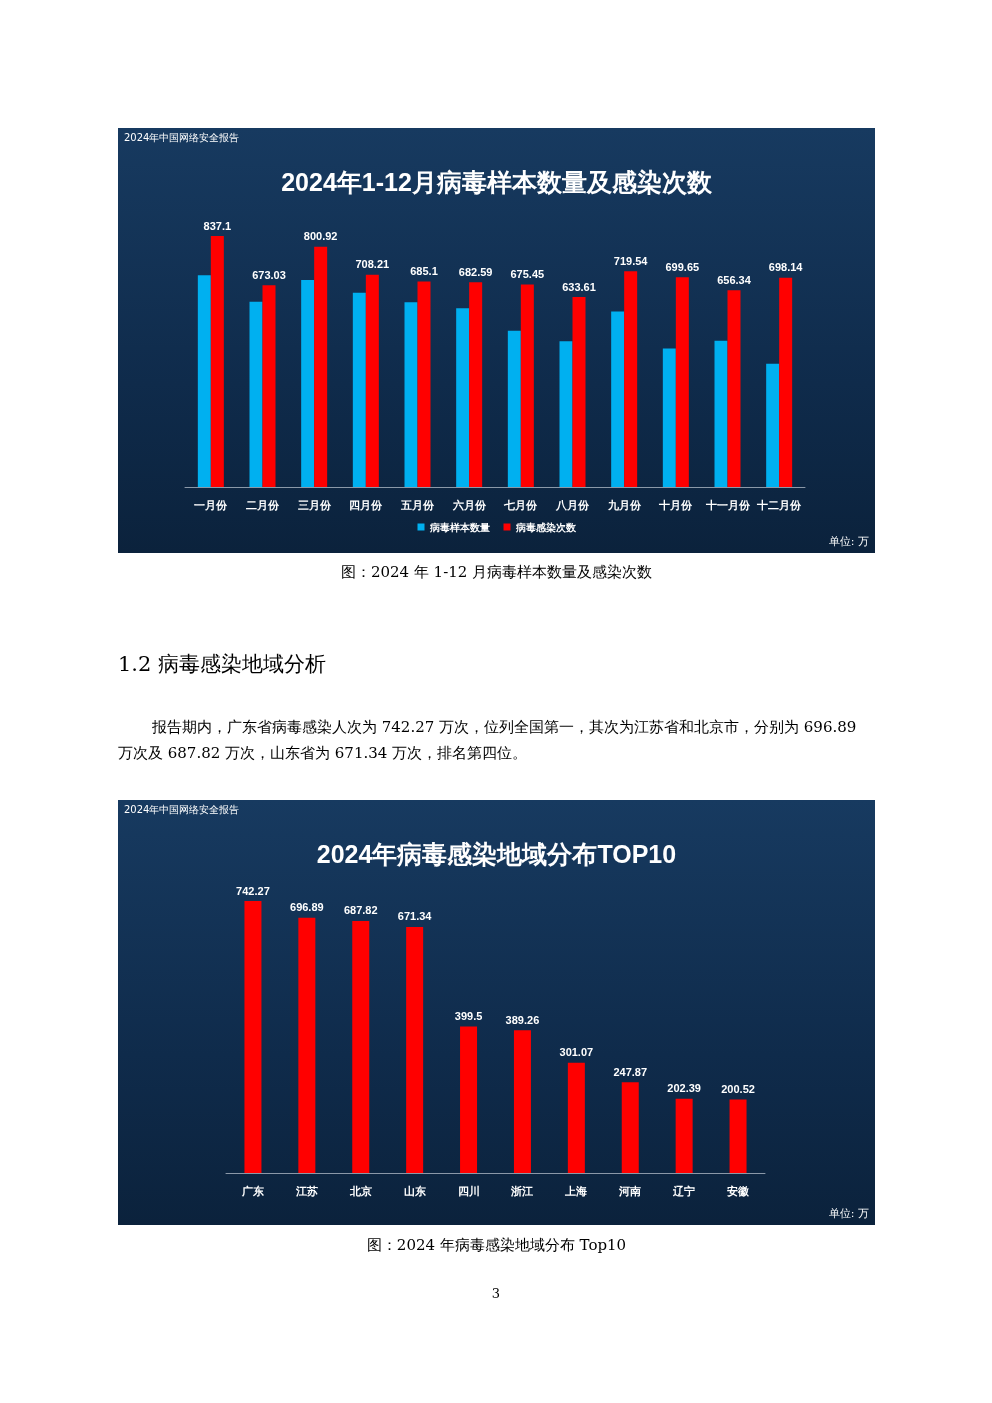  What do you see at coordinates (469, 504) in the screenshot?
I see `x-tick-label: 六月份` at bounding box center [469, 504].